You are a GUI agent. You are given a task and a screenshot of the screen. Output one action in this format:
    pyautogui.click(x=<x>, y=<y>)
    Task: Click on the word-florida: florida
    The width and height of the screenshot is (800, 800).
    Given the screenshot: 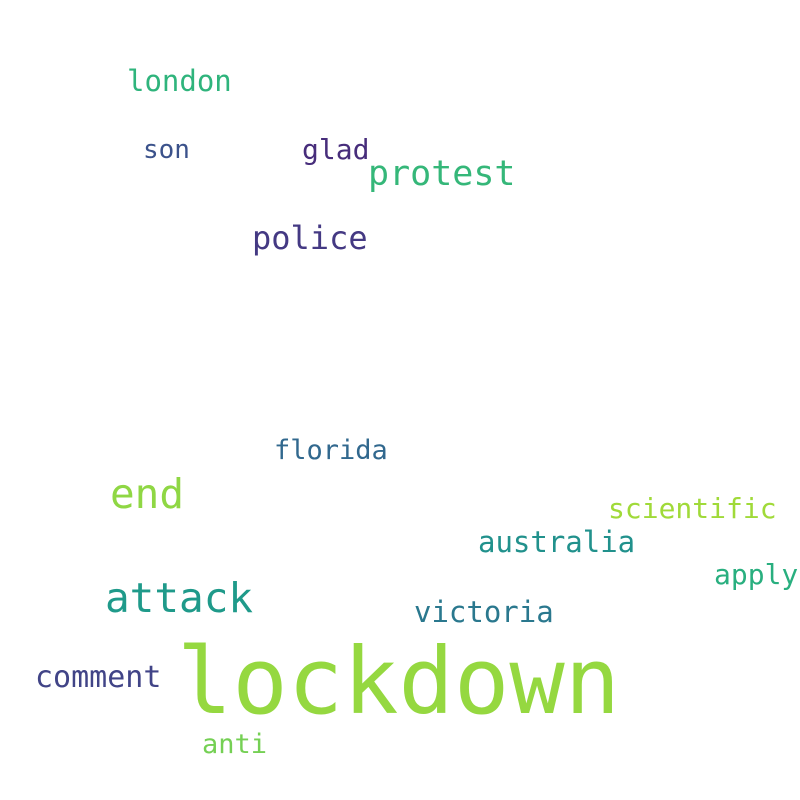 What is the action you would take?
    pyautogui.click(x=331, y=450)
    